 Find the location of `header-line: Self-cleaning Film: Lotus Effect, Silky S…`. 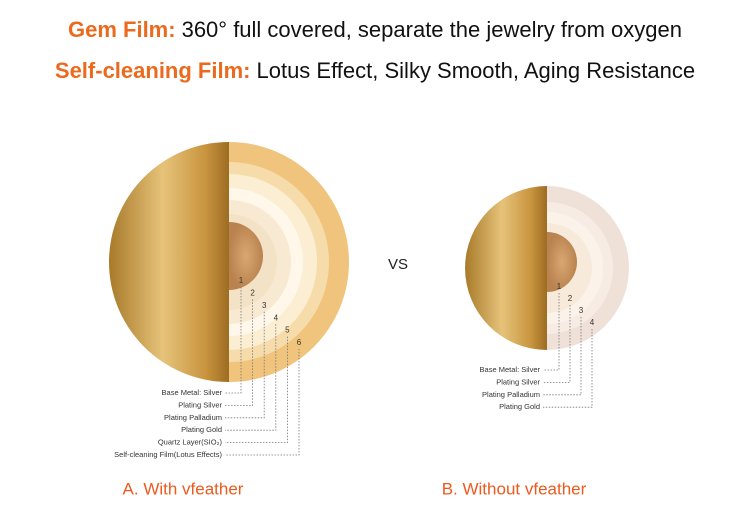

header-line: Self-cleaning Film: Lotus Effect, Silky S… is located at coordinates (375, 71).